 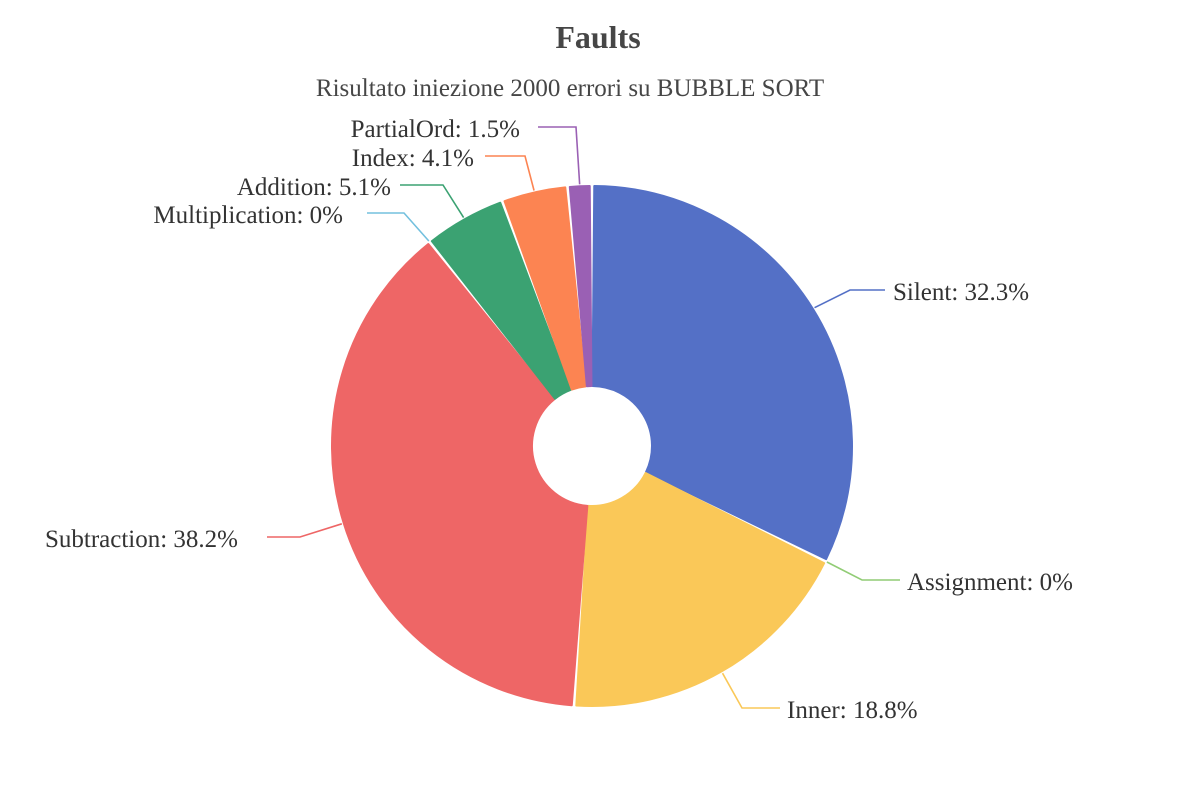 I want to click on leader-line-index, so click(x=510, y=173).